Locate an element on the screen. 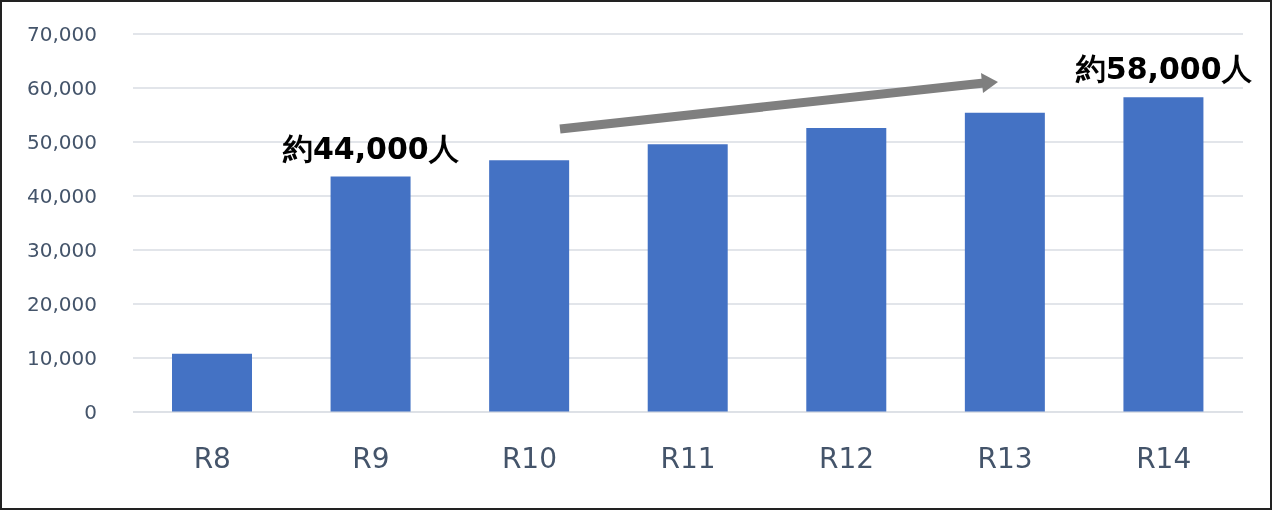 This screenshot has height=510, width=1272. y-tick-label: 60,000 is located at coordinates (62, 88).